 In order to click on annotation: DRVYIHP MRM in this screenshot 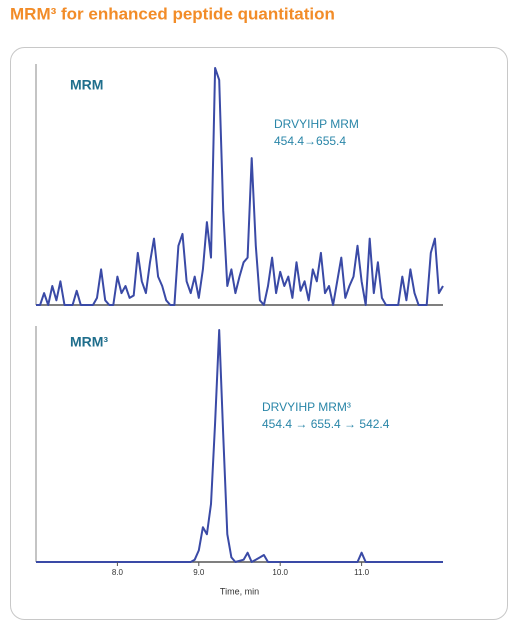, I will do `click(316, 124)`.